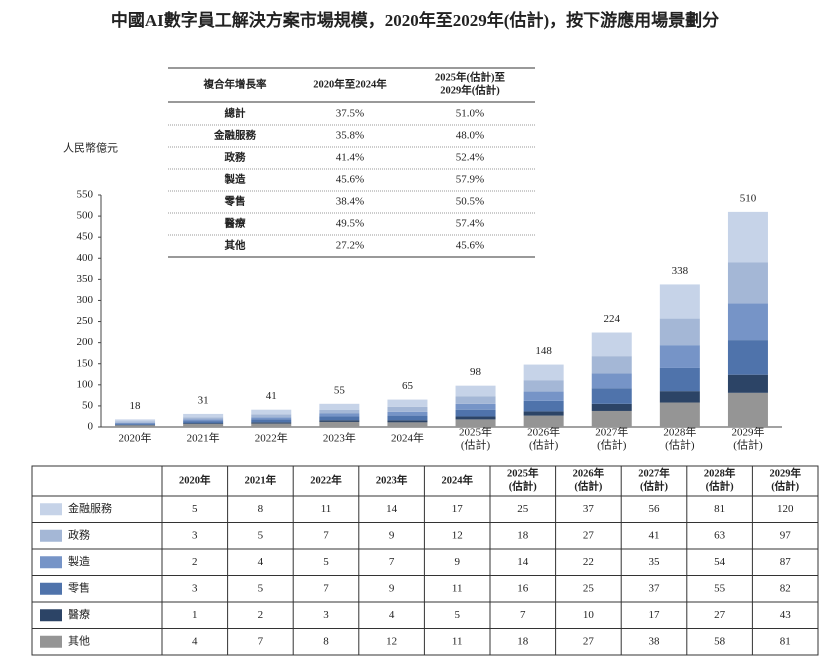 Image resolution: width=830 pixels, height=658 pixels. I want to click on cagr-cell: 零售, so click(235, 200).